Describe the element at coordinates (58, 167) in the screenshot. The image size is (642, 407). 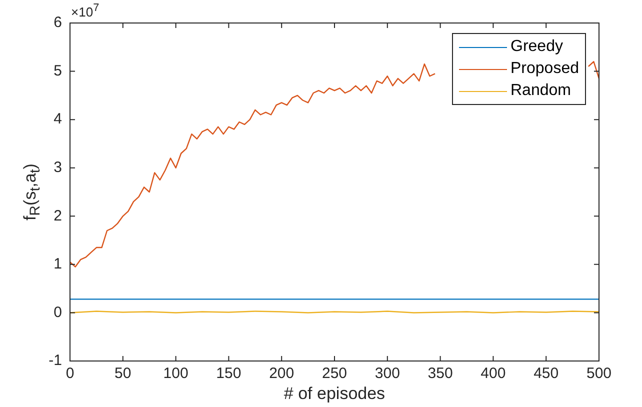
I see `y-tick-label: 3` at that location.